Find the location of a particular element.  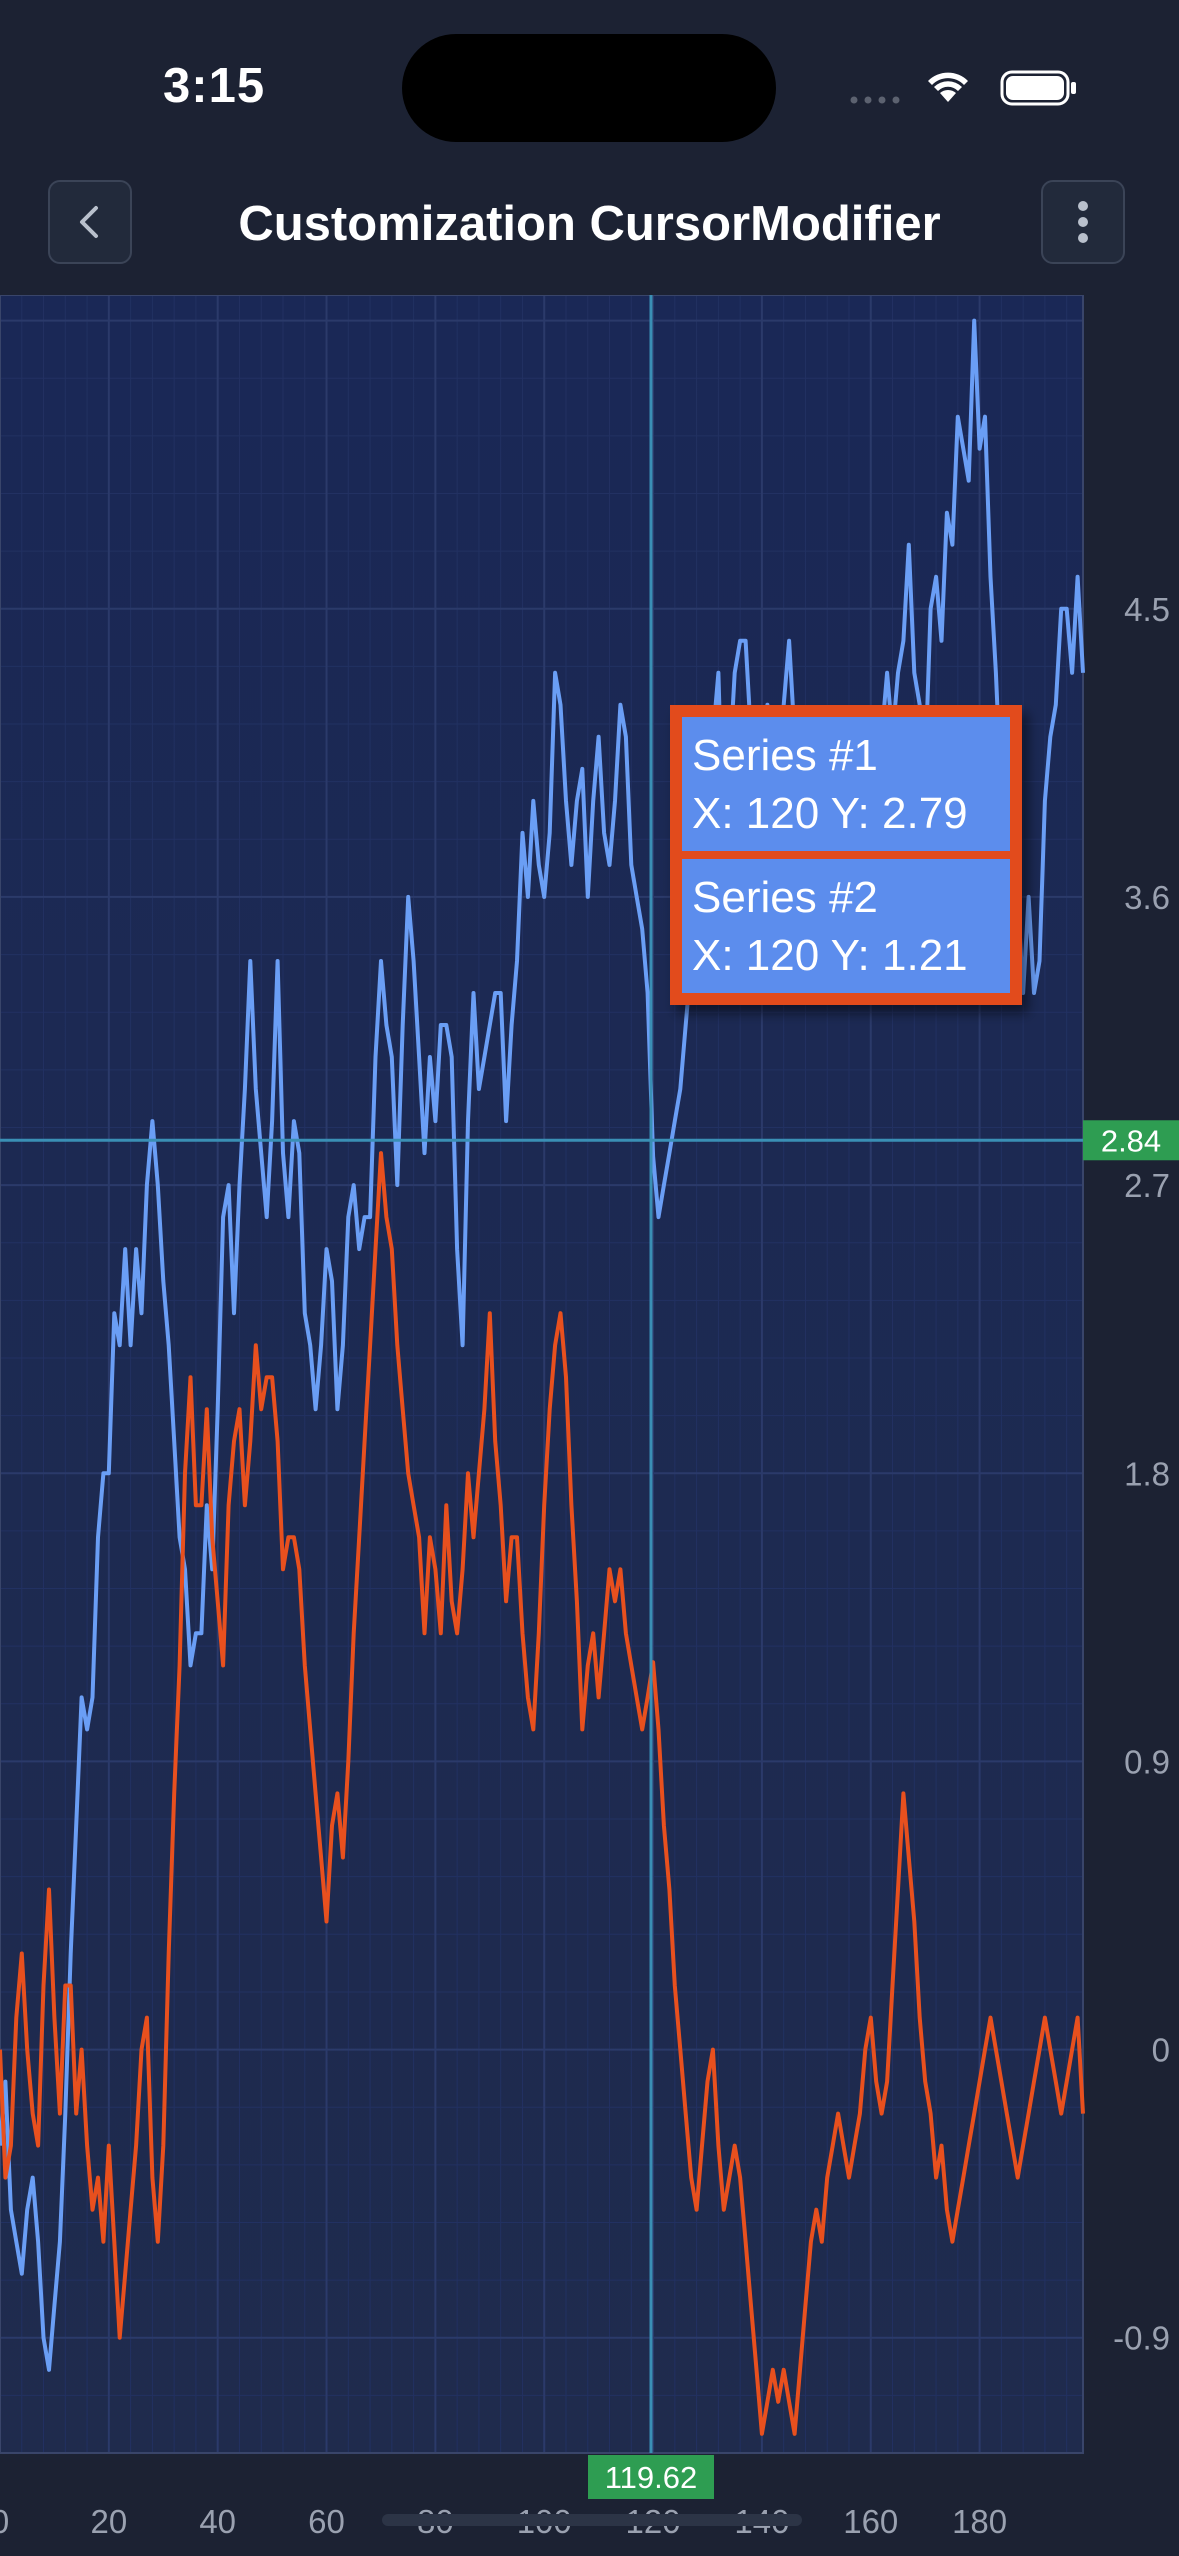

status-icons is located at coordinates (968, 87).